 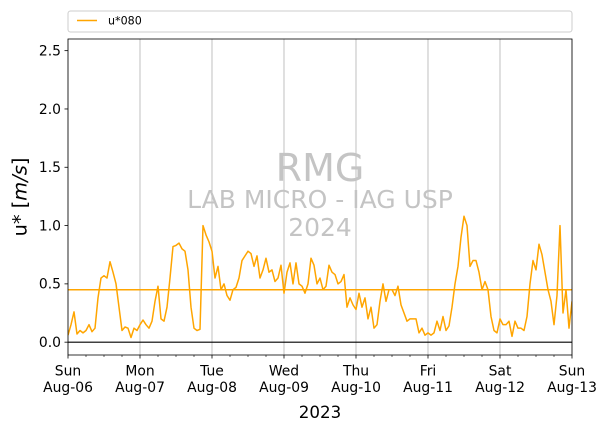 I want to click on legend-frame, so click(x=320, y=21).